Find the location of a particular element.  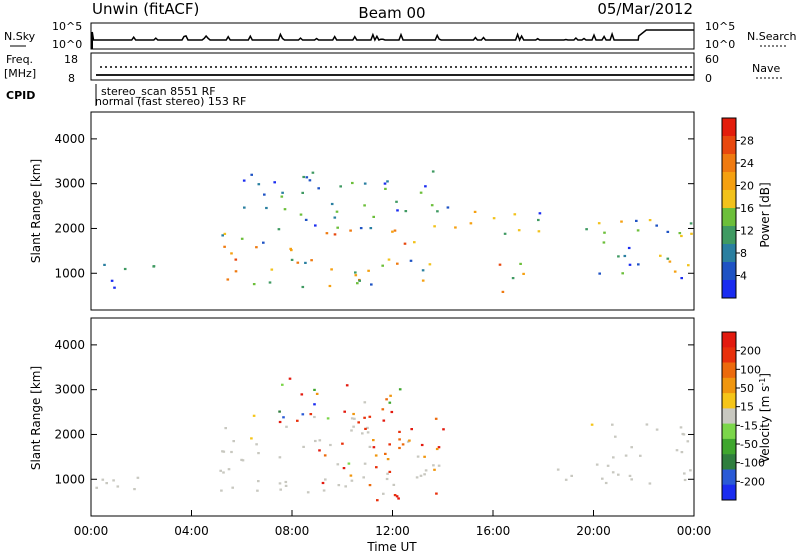

power-colorbar-label: Power [dB] is located at coordinates (765, 214).